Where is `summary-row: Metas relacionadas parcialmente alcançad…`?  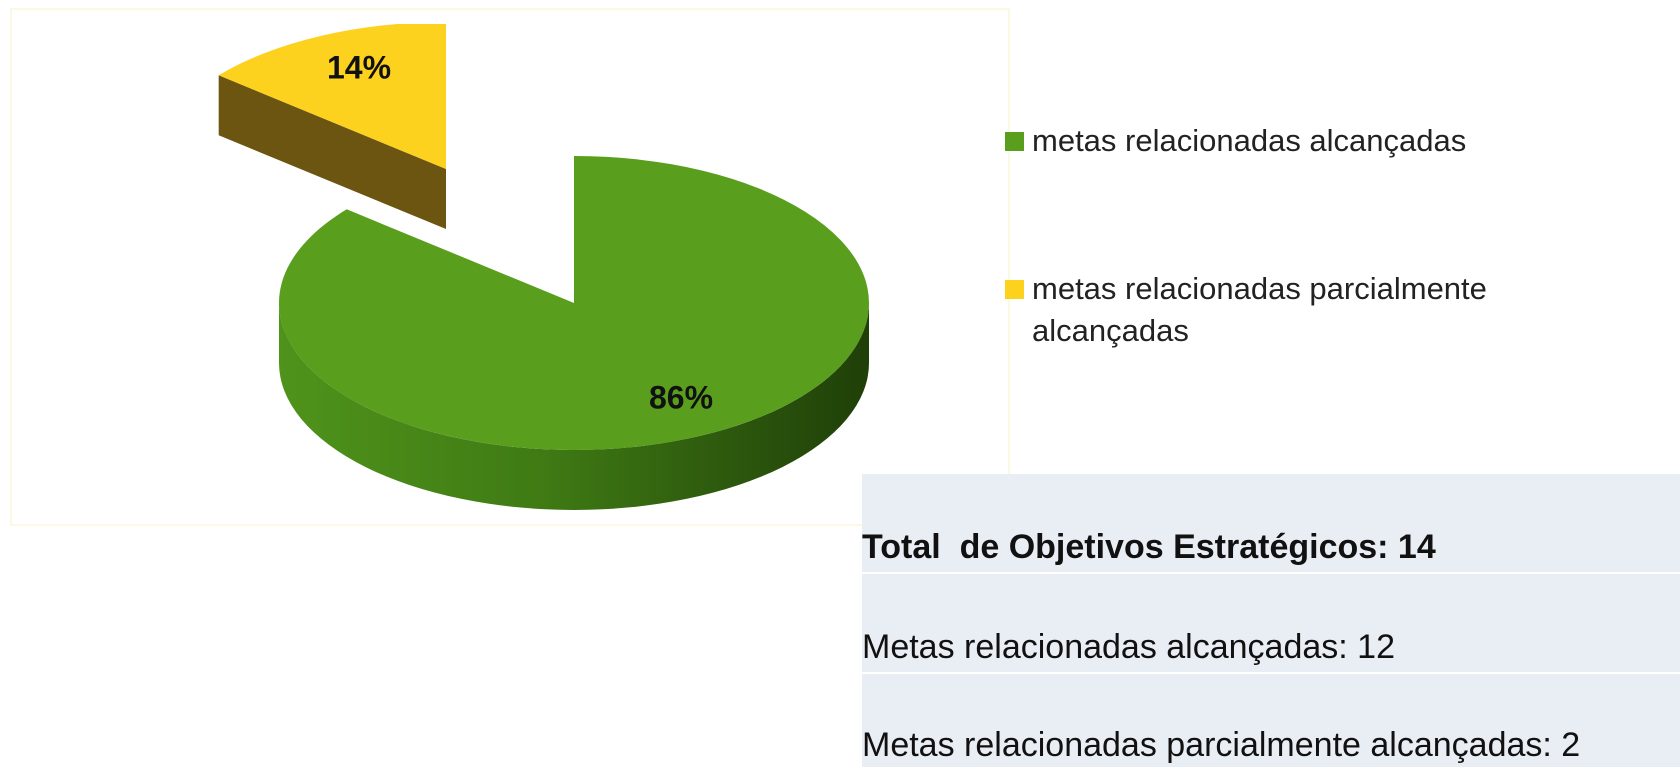 summary-row: Metas relacionadas parcialmente alcançad… is located at coordinates (1221, 745).